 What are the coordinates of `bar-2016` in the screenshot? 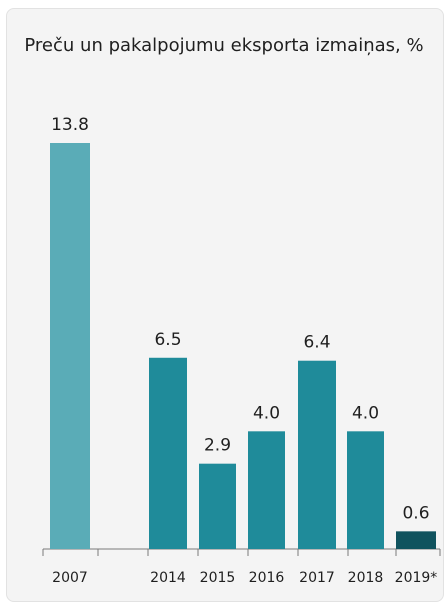 It's located at (266, 490).